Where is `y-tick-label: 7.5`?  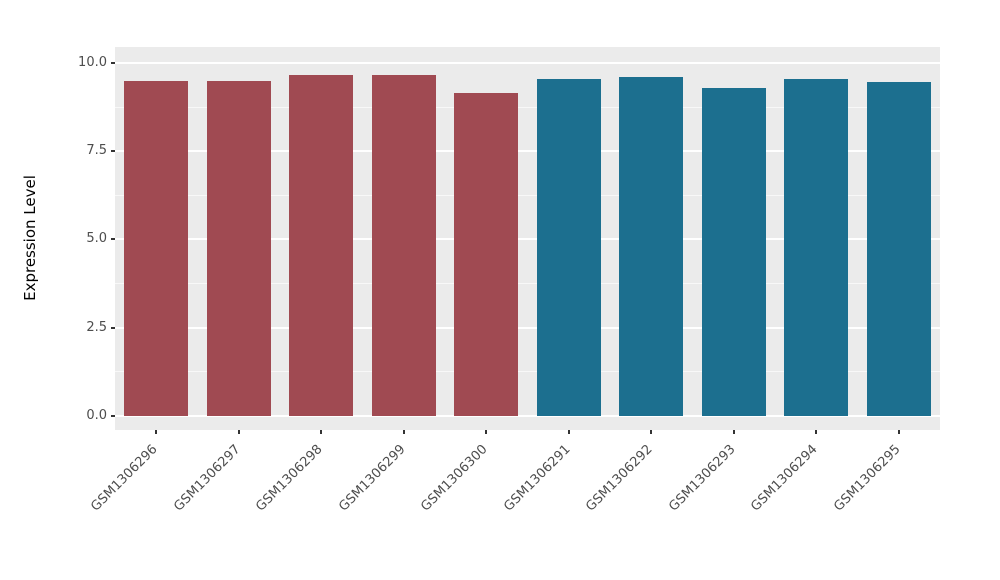
y-tick-label: 7.5 is located at coordinates (96, 151).